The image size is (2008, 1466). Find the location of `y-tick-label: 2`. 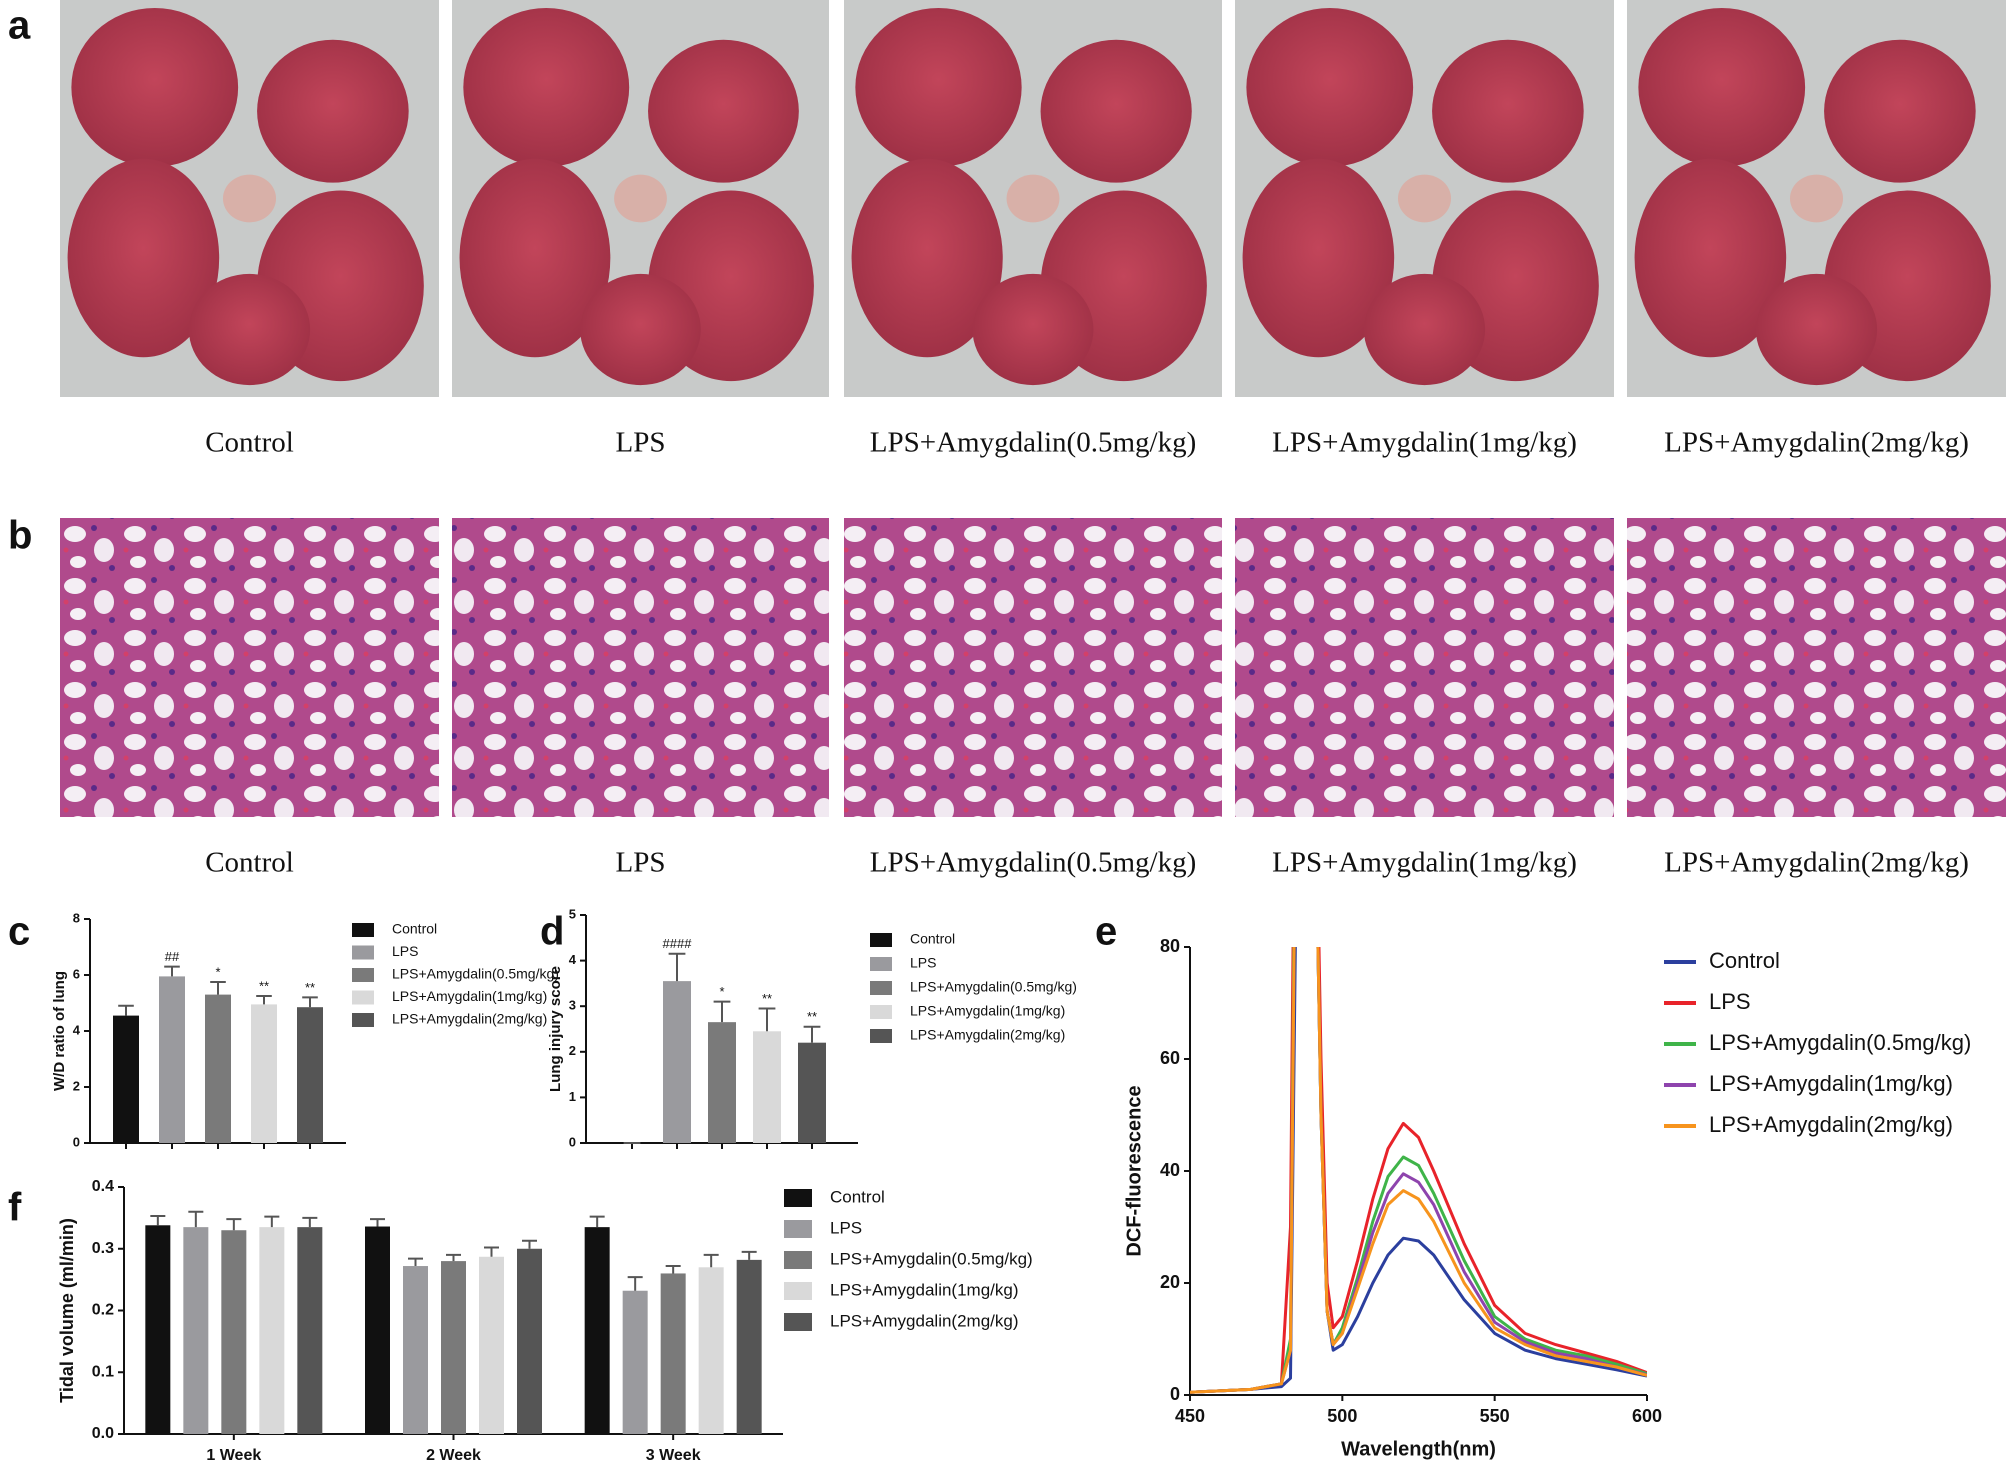

y-tick-label: 2 is located at coordinates (572, 1050).